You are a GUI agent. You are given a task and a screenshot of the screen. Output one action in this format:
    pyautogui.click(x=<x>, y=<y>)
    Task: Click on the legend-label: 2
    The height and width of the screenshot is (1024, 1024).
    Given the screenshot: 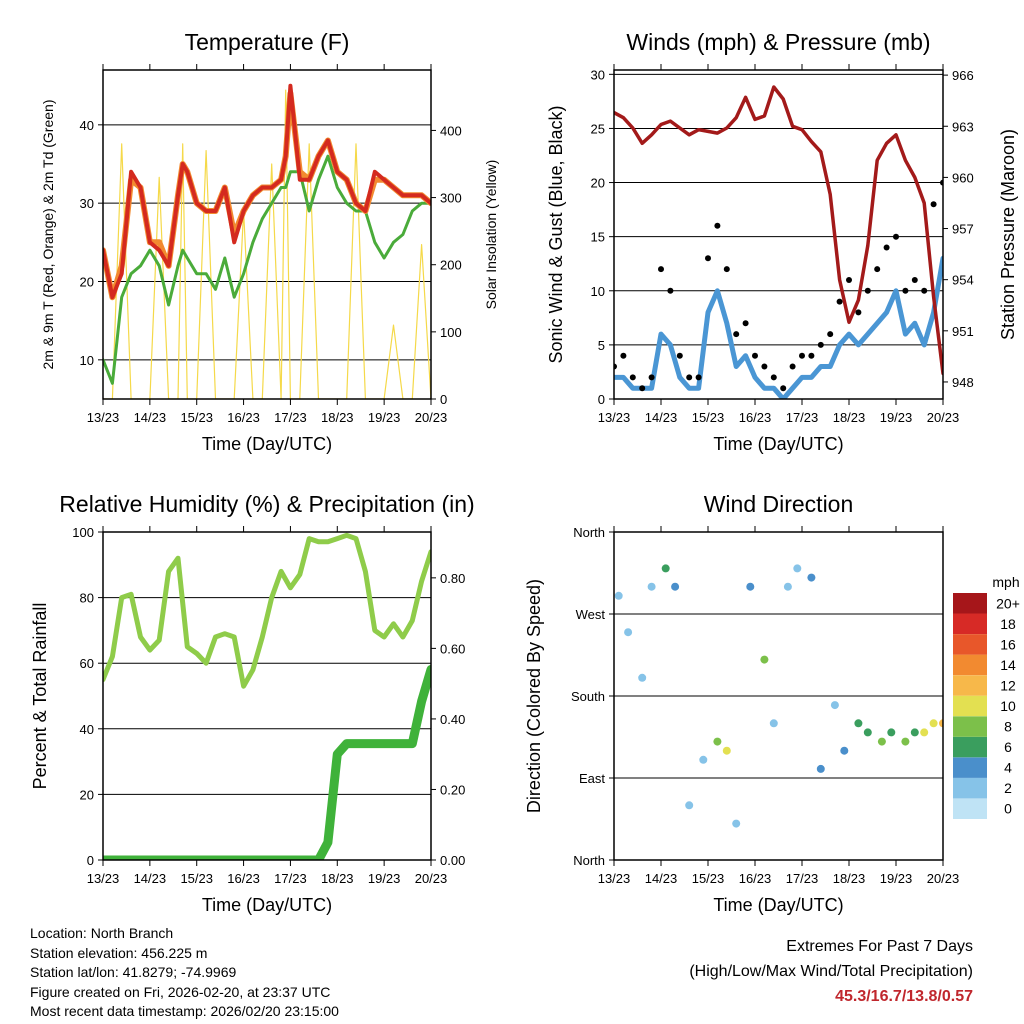 What is the action you would take?
    pyautogui.click(x=1008, y=788)
    